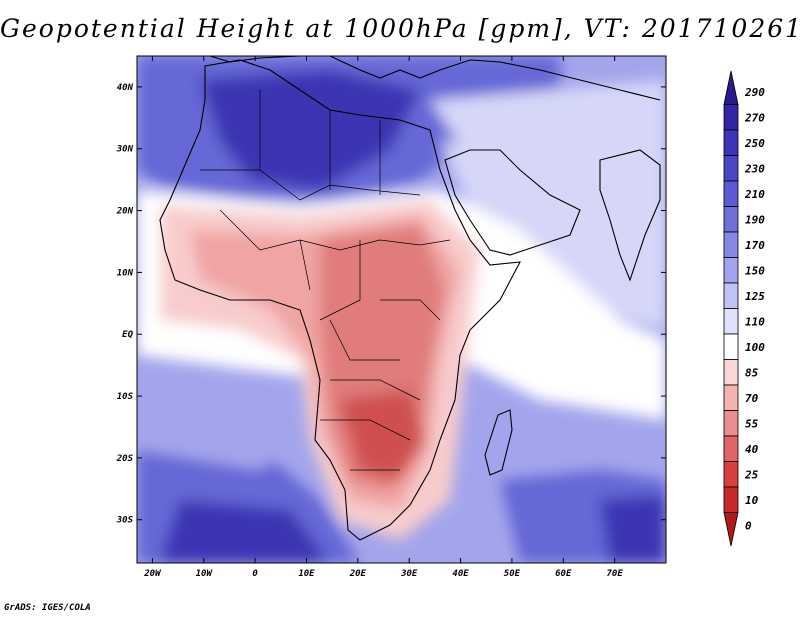 The width and height of the screenshot is (800, 618). What do you see at coordinates (752, 423) in the screenshot?
I see `colorbar-label: 55` at bounding box center [752, 423].